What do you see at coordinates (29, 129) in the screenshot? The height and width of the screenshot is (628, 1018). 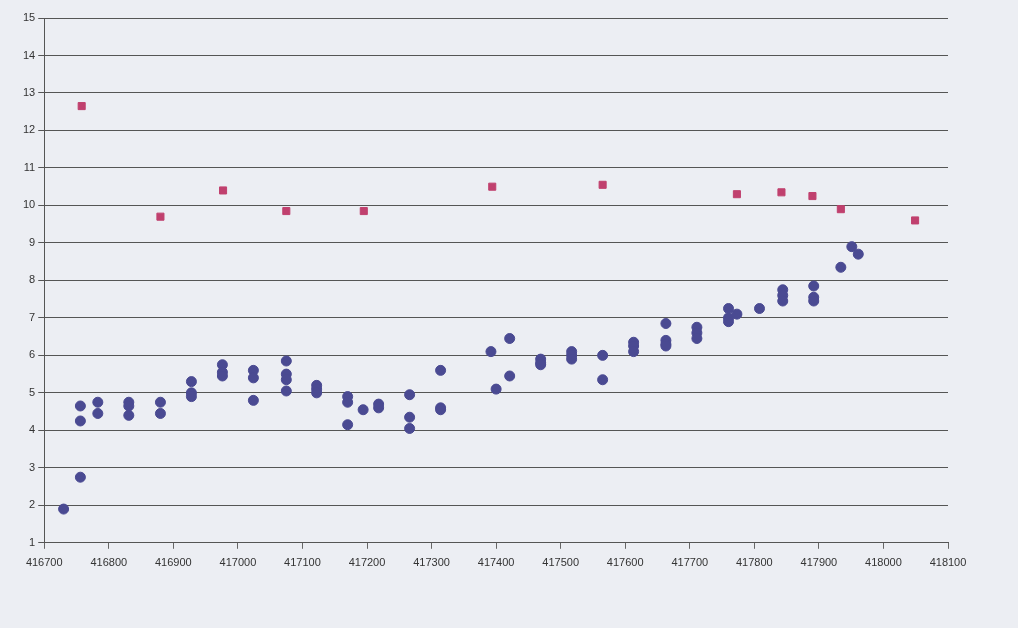 I see `y-tick-label: 12` at bounding box center [29, 129].